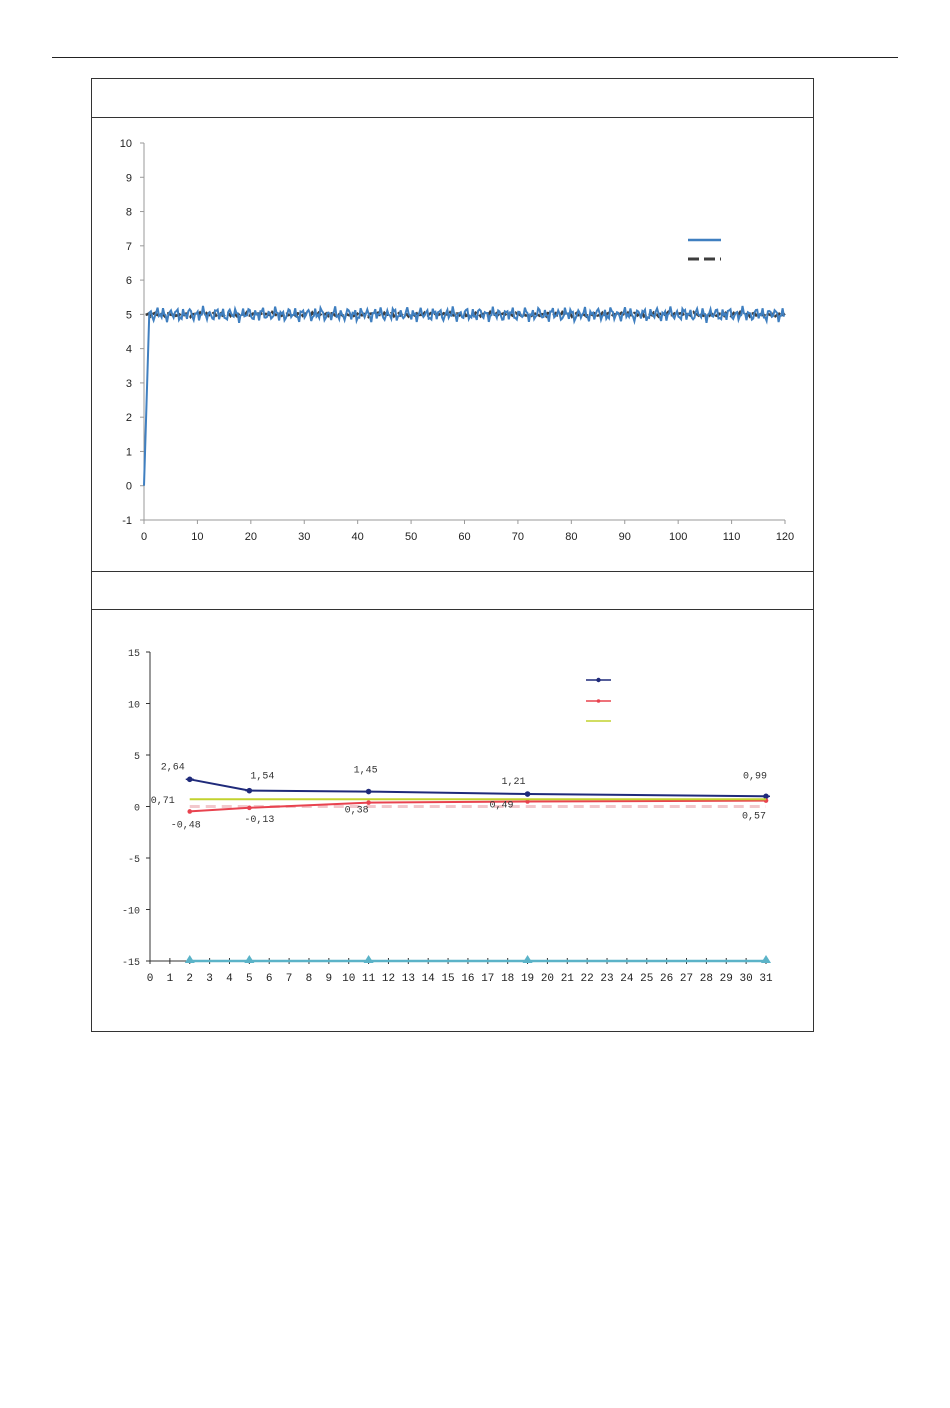  Describe the element at coordinates (766, 979) in the screenshot. I see `x-tick-label: 31` at that location.